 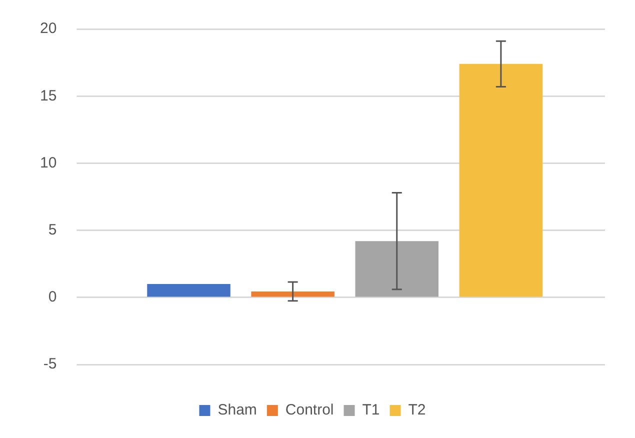 I want to click on y-tick-label: 5, so click(x=52, y=230).